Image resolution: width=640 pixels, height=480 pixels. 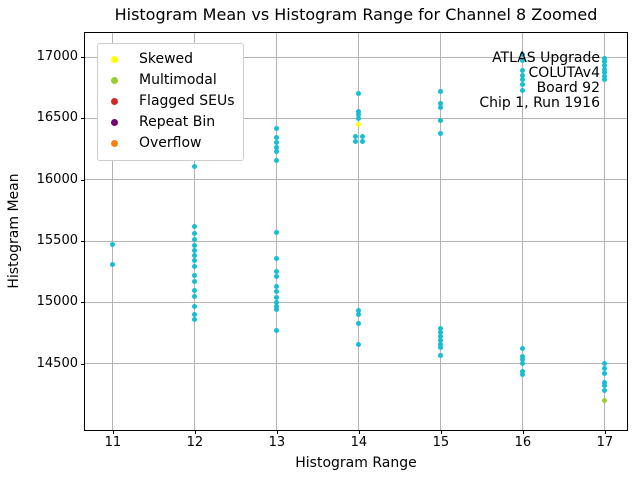 What do you see at coordinates (359, 442) in the screenshot?
I see `x-tick-label: 14` at bounding box center [359, 442].